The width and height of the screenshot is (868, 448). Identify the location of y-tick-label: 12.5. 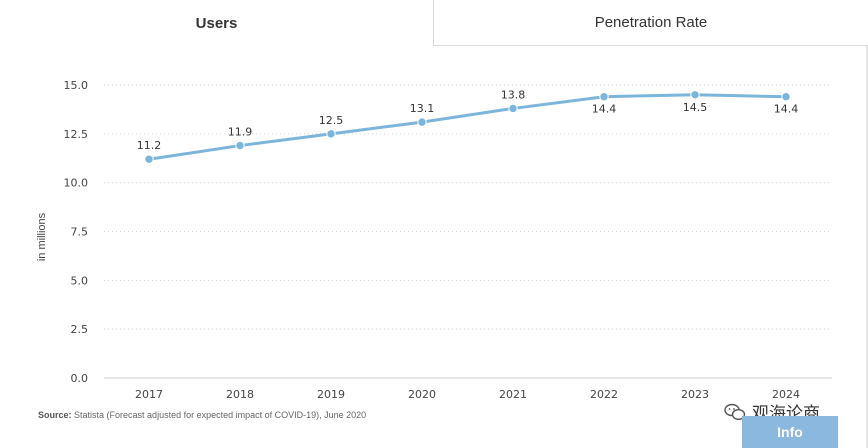
(76, 134).